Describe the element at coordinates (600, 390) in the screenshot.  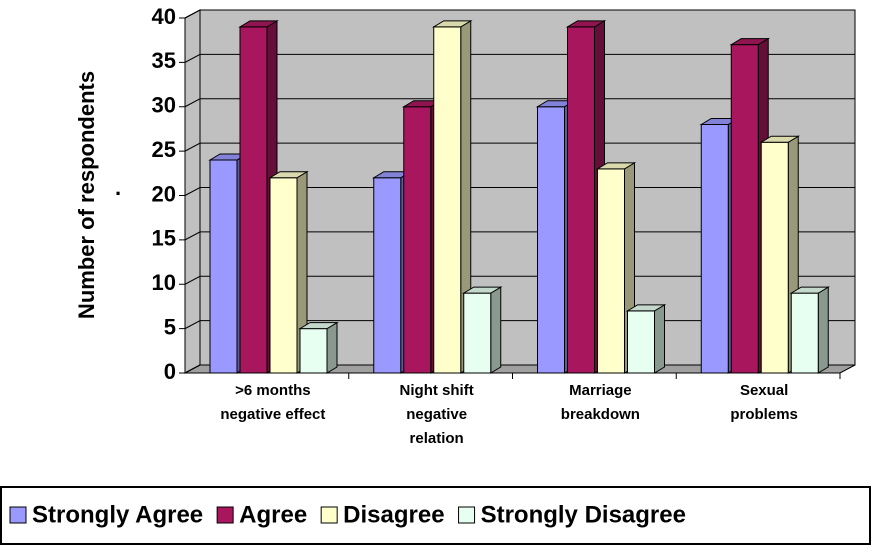
I see `x-tick-label-line: Marriage` at that location.